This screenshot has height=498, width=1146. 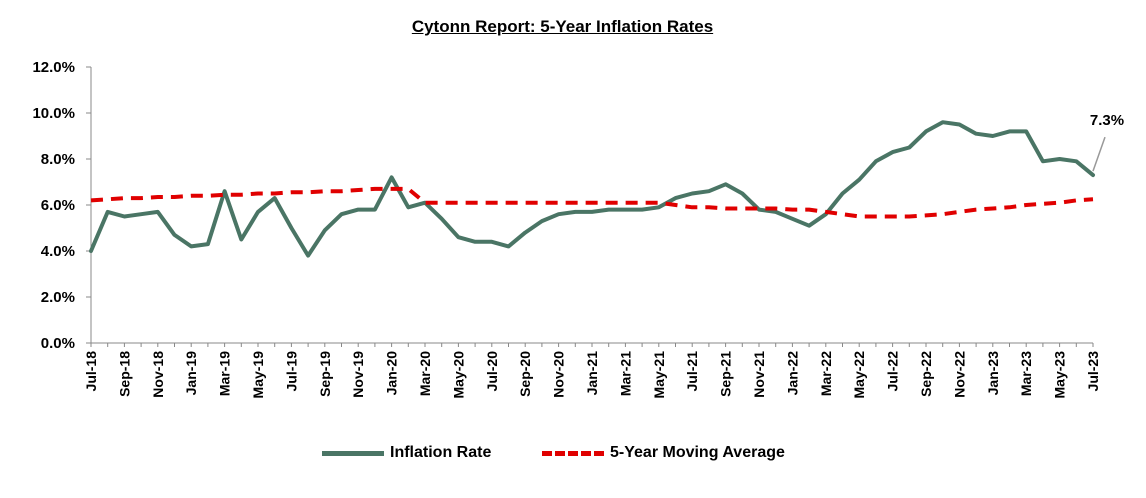 What do you see at coordinates (53, 113) in the screenshot?
I see `y-tick-label: 10.0%` at bounding box center [53, 113].